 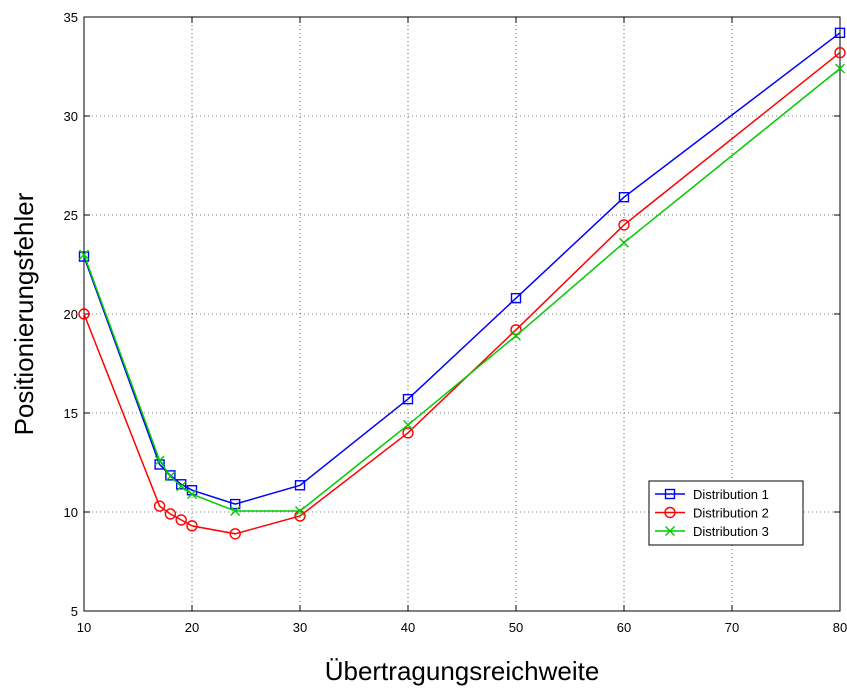 I want to click on y-tick-label: 20, so click(x=71, y=314).